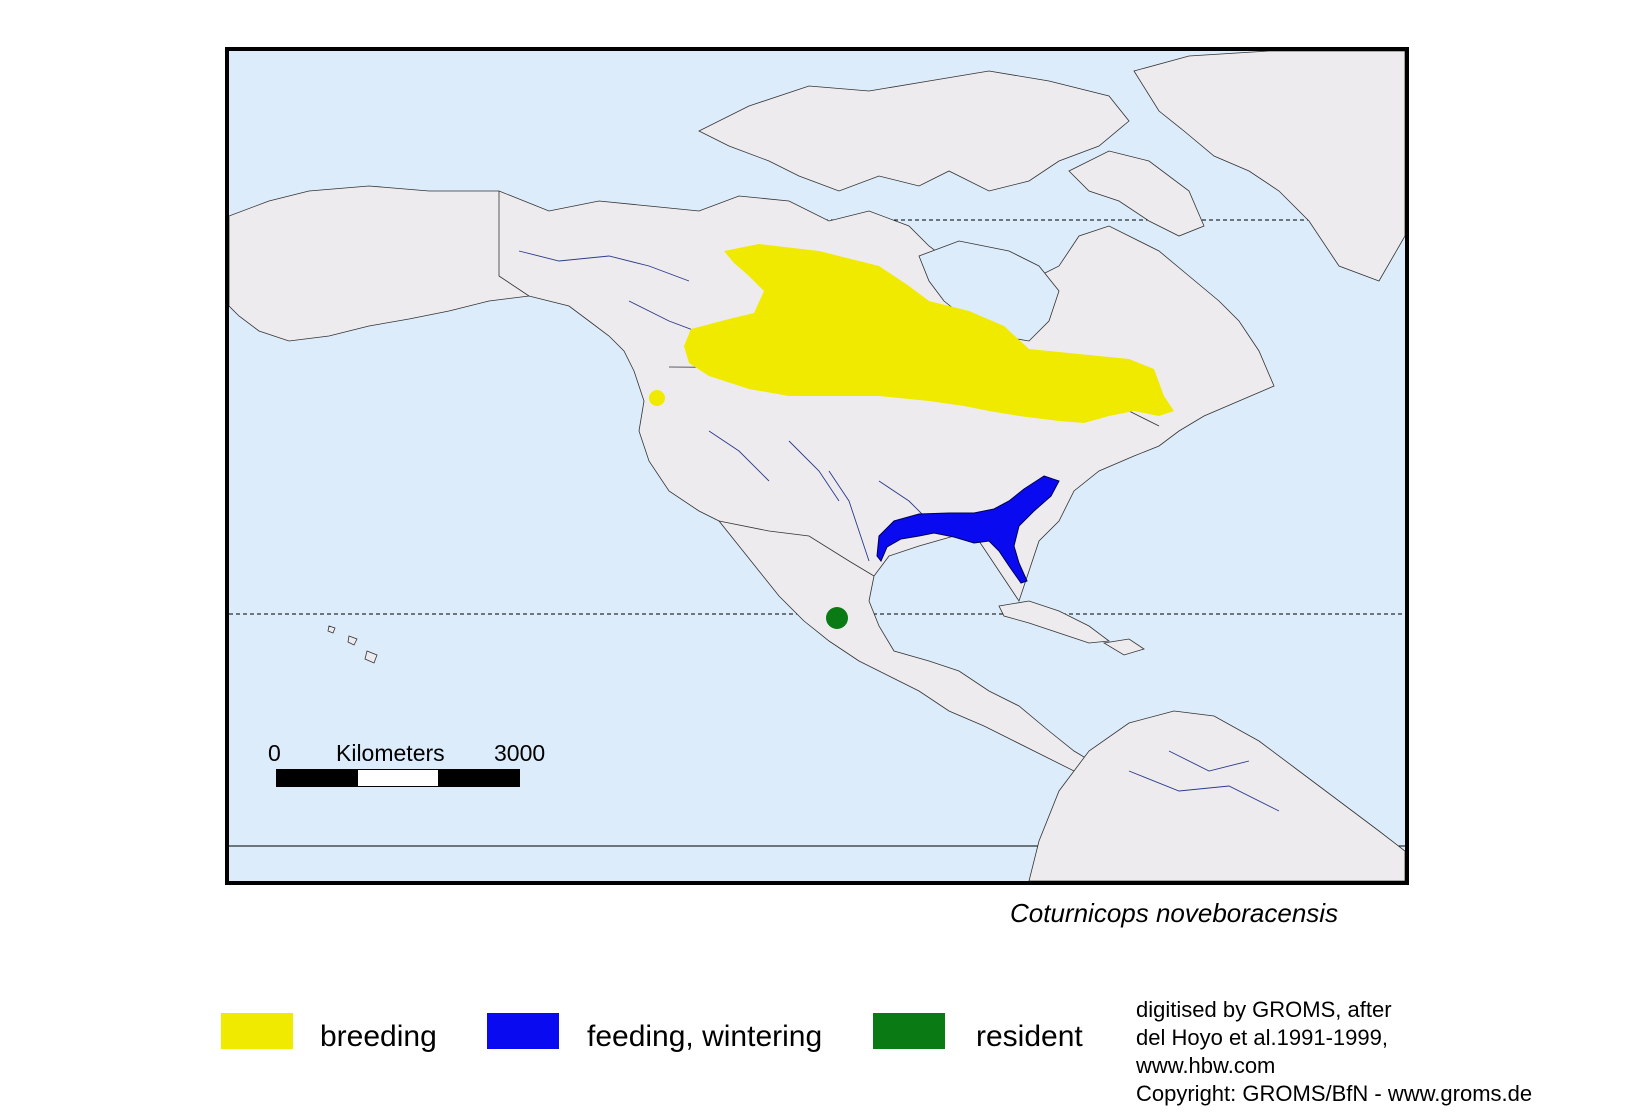 The height and width of the screenshot is (1114, 1644). What do you see at coordinates (520, 753) in the screenshot?
I see `scale-end-label: 3000` at bounding box center [520, 753].